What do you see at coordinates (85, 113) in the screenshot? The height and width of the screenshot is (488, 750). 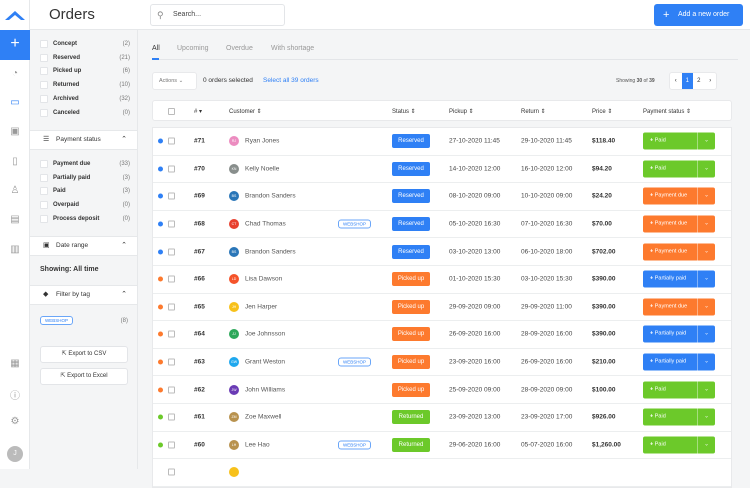 I see `filter-item: Canceled (0)` at bounding box center [85, 113].